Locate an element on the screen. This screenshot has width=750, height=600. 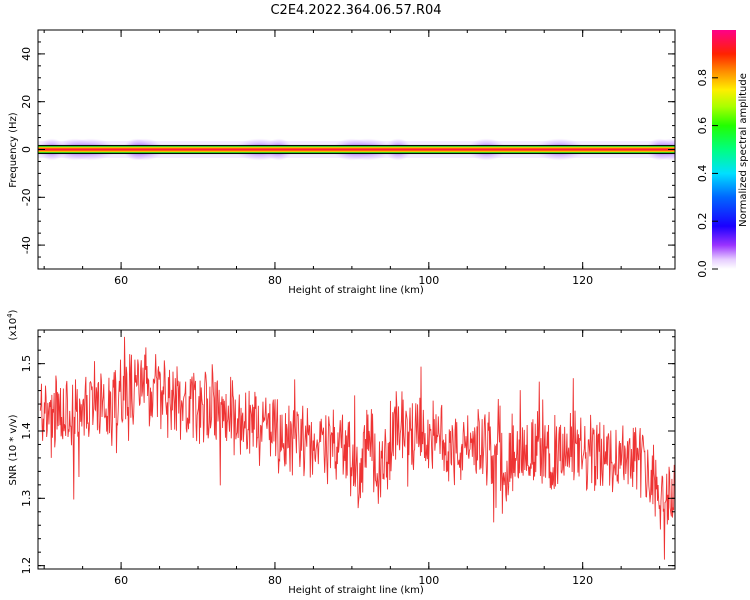
snr-scale-text: (x10 is located at coordinates (13, 329).